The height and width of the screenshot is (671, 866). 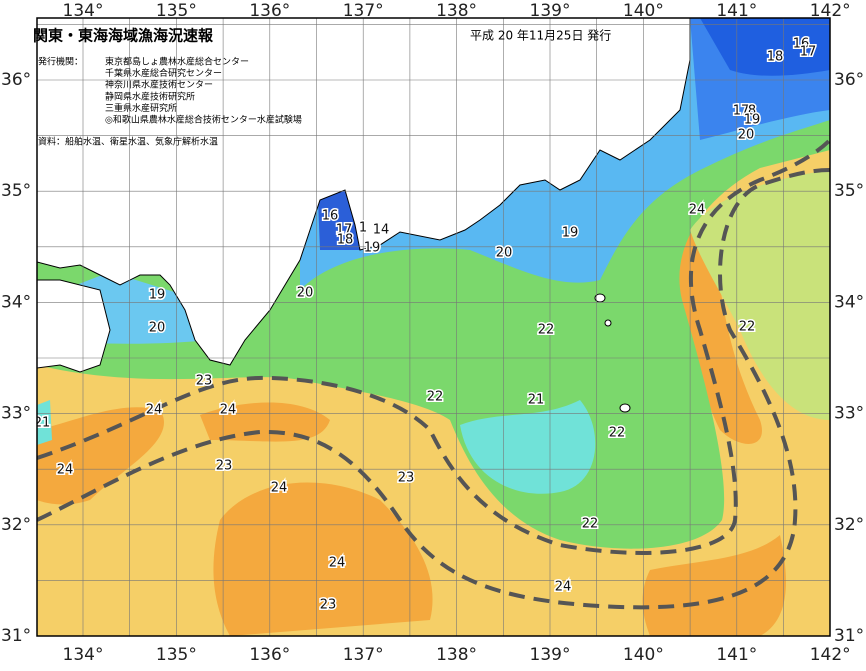 I want to click on contour-label: 1, so click(x=363, y=228).